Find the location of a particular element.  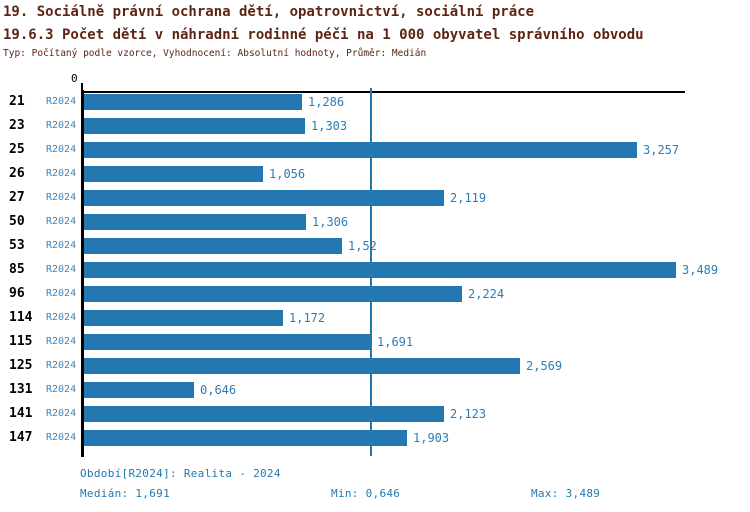

category-label: 85 is located at coordinates (17, 269).